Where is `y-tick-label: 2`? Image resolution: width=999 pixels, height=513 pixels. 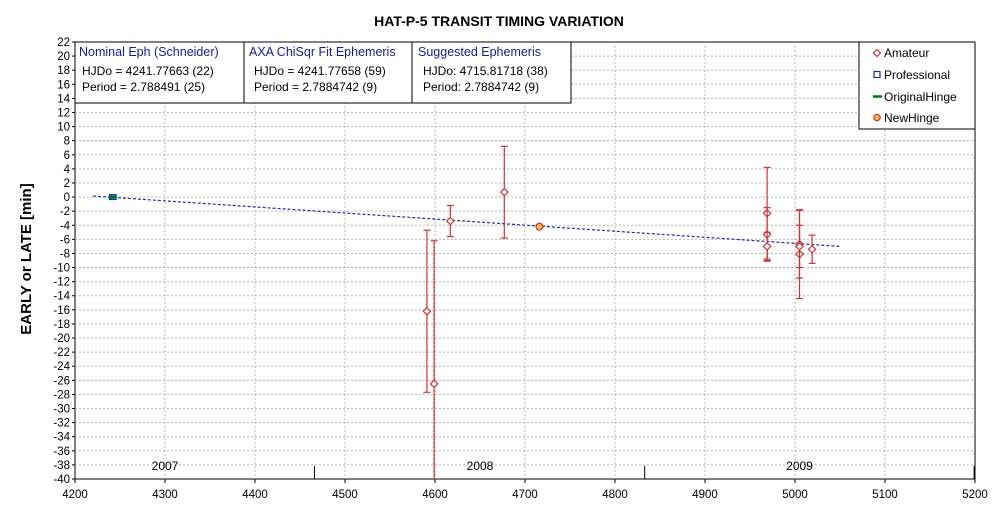 y-tick-label: 2 is located at coordinates (67, 184).